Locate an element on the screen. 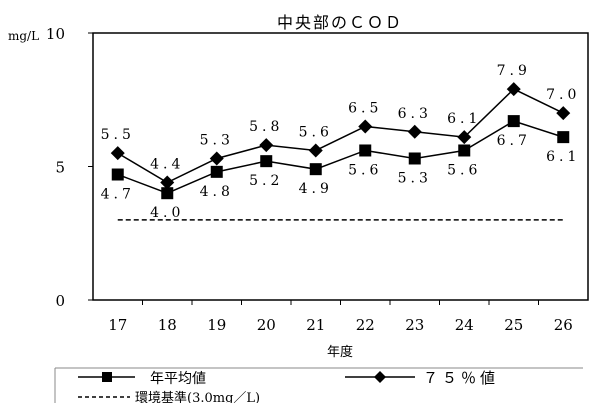 The width and height of the screenshot is (598, 403). legend-entry-standard: 環境基準(3.0mg／L) is located at coordinates (169, 396).